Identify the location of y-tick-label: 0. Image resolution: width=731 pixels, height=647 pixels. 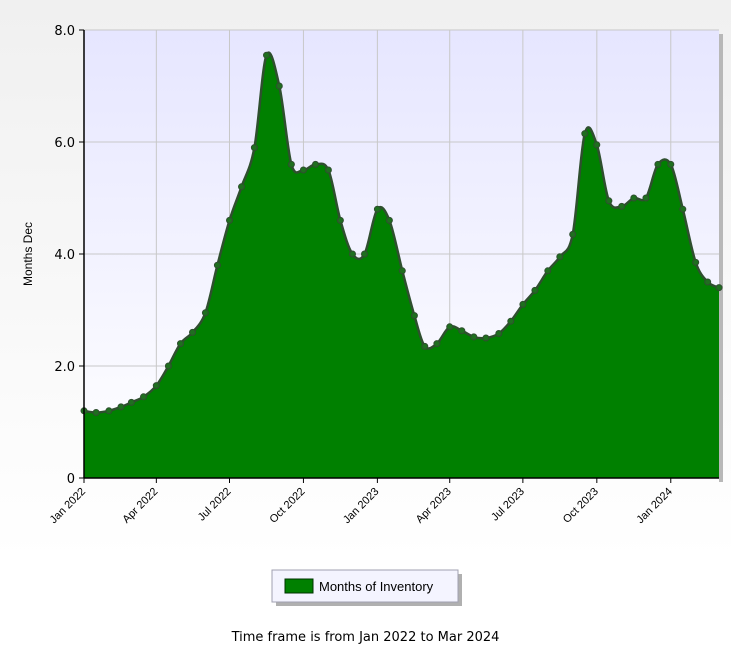
(71, 479).